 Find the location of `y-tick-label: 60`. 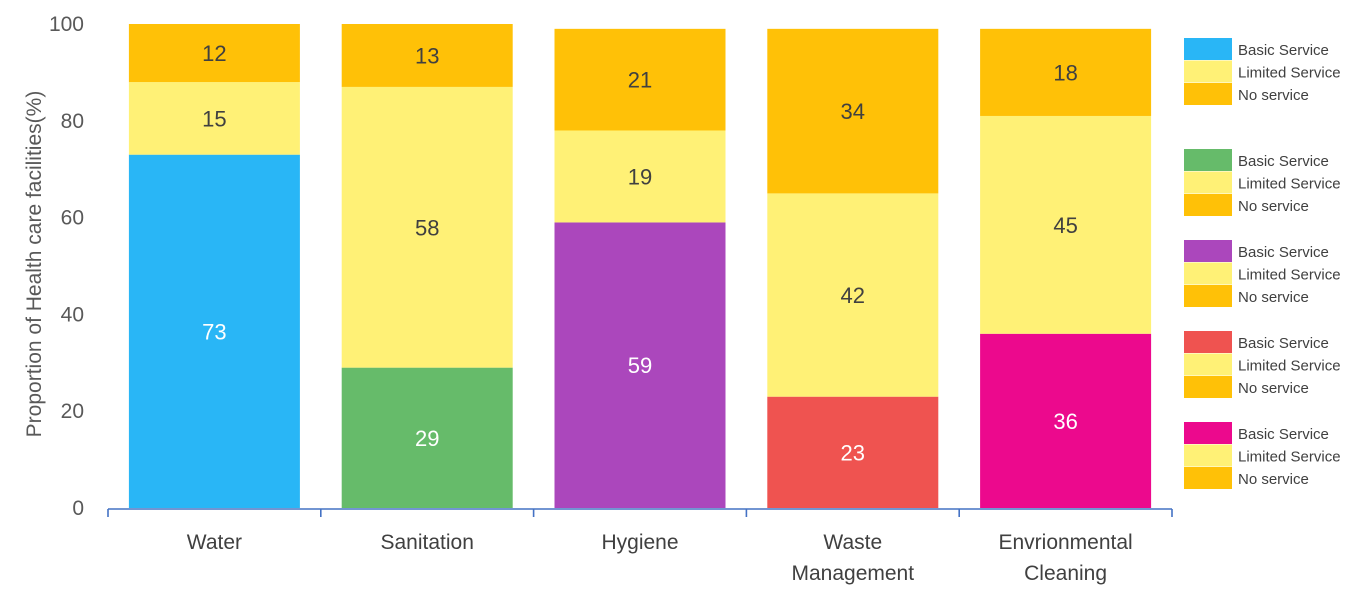

y-tick-label: 60 is located at coordinates (72, 218).